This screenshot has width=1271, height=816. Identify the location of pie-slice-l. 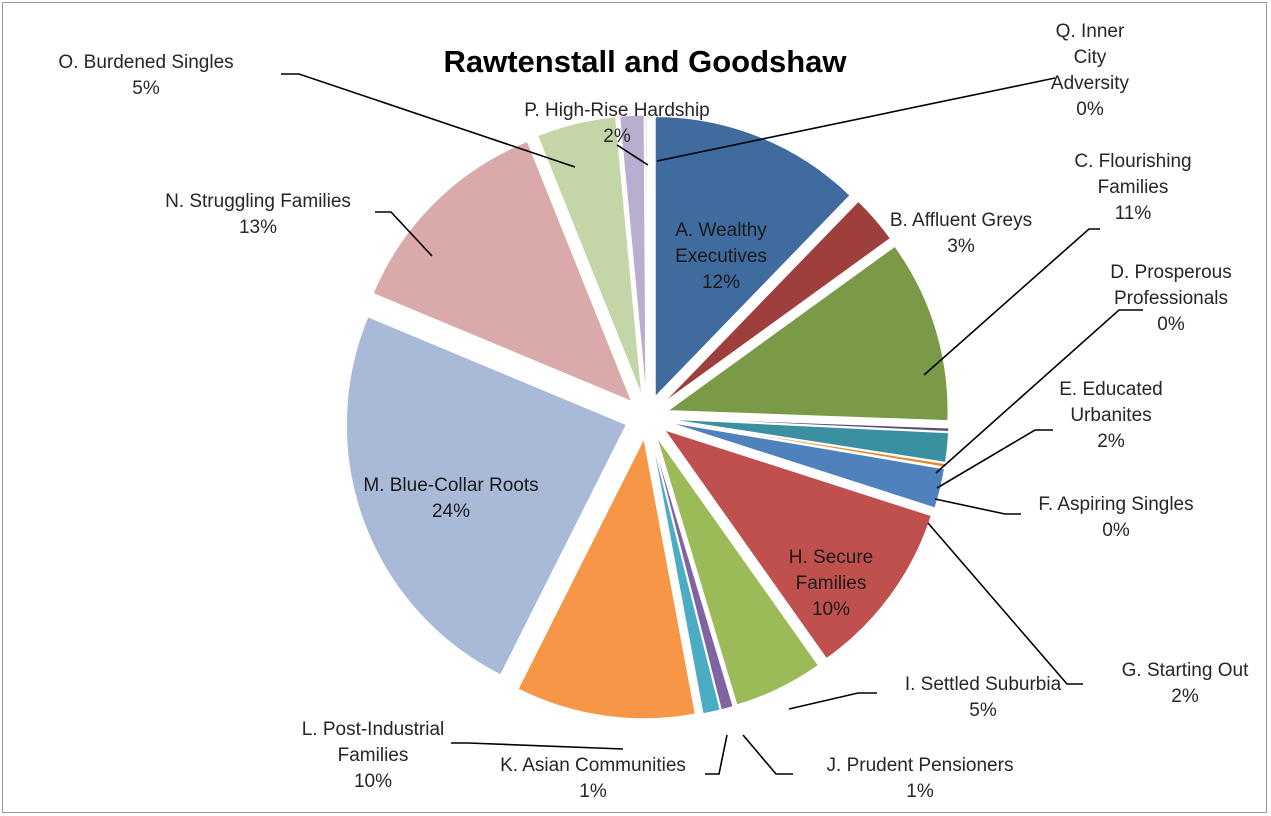
(606, 578).